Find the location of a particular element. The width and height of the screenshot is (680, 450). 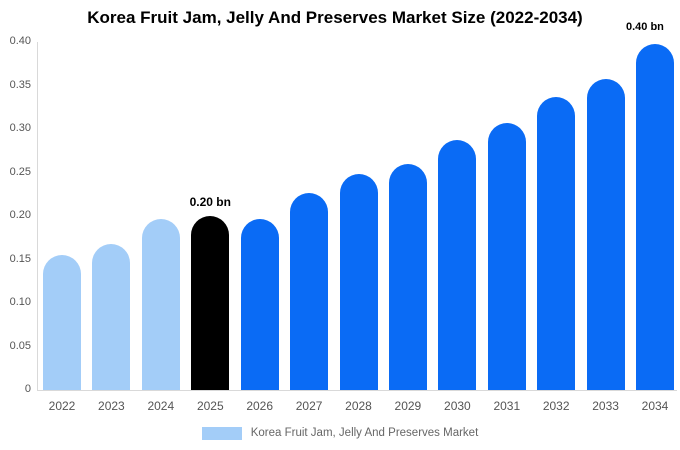

bar-2023 is located at coordinates (111, 317).